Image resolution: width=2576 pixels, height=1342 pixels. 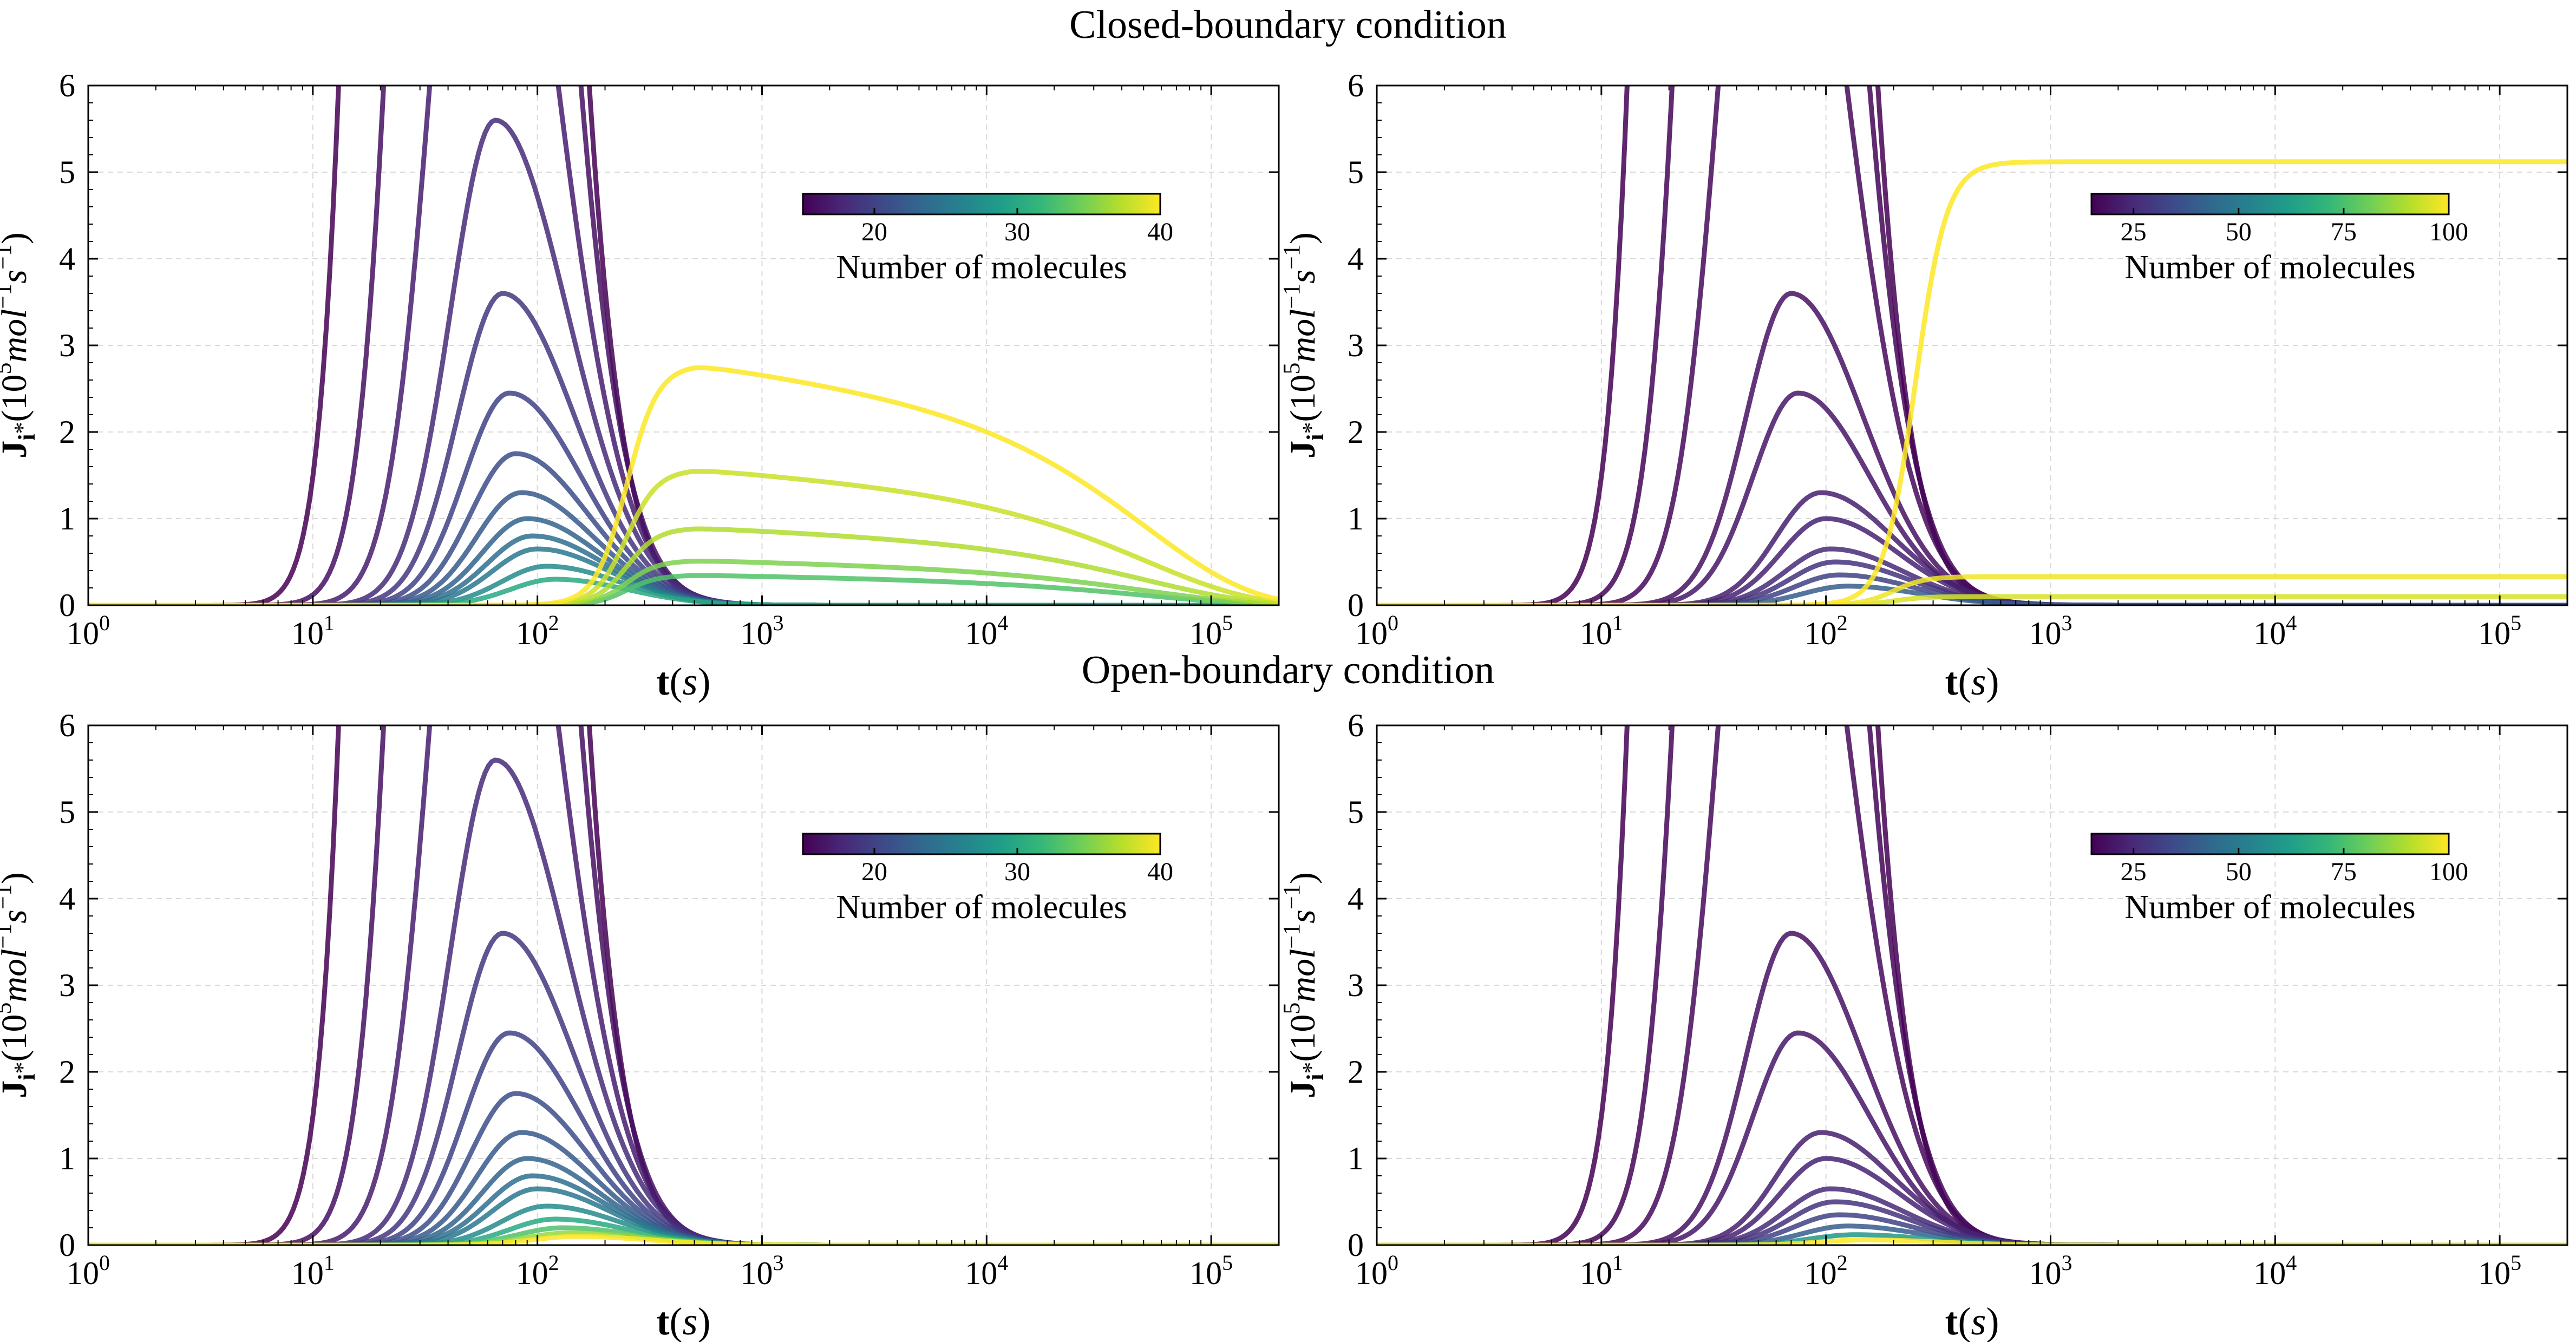 What do you see at coordinates (20, 345) in the screenshot?
I see `y-axis-label: Ji*(105mol−1s−1)` at bounding box center [20, 345].